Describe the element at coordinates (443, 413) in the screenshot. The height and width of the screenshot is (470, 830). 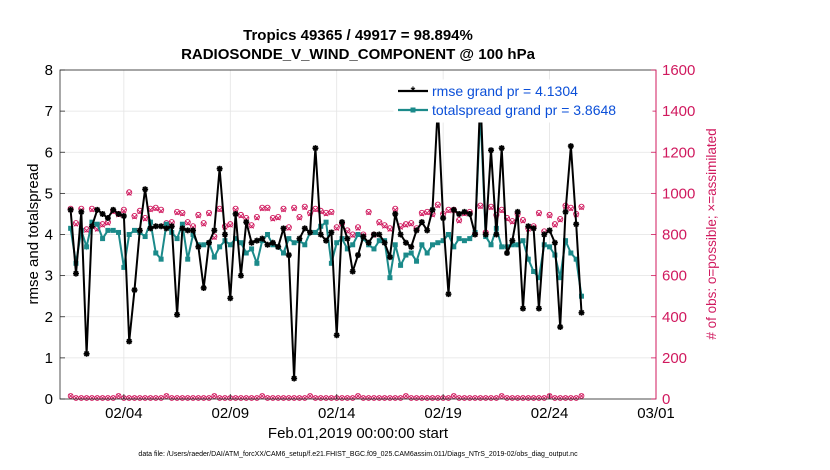
I see `x-tick-label: 02/19` at that location.